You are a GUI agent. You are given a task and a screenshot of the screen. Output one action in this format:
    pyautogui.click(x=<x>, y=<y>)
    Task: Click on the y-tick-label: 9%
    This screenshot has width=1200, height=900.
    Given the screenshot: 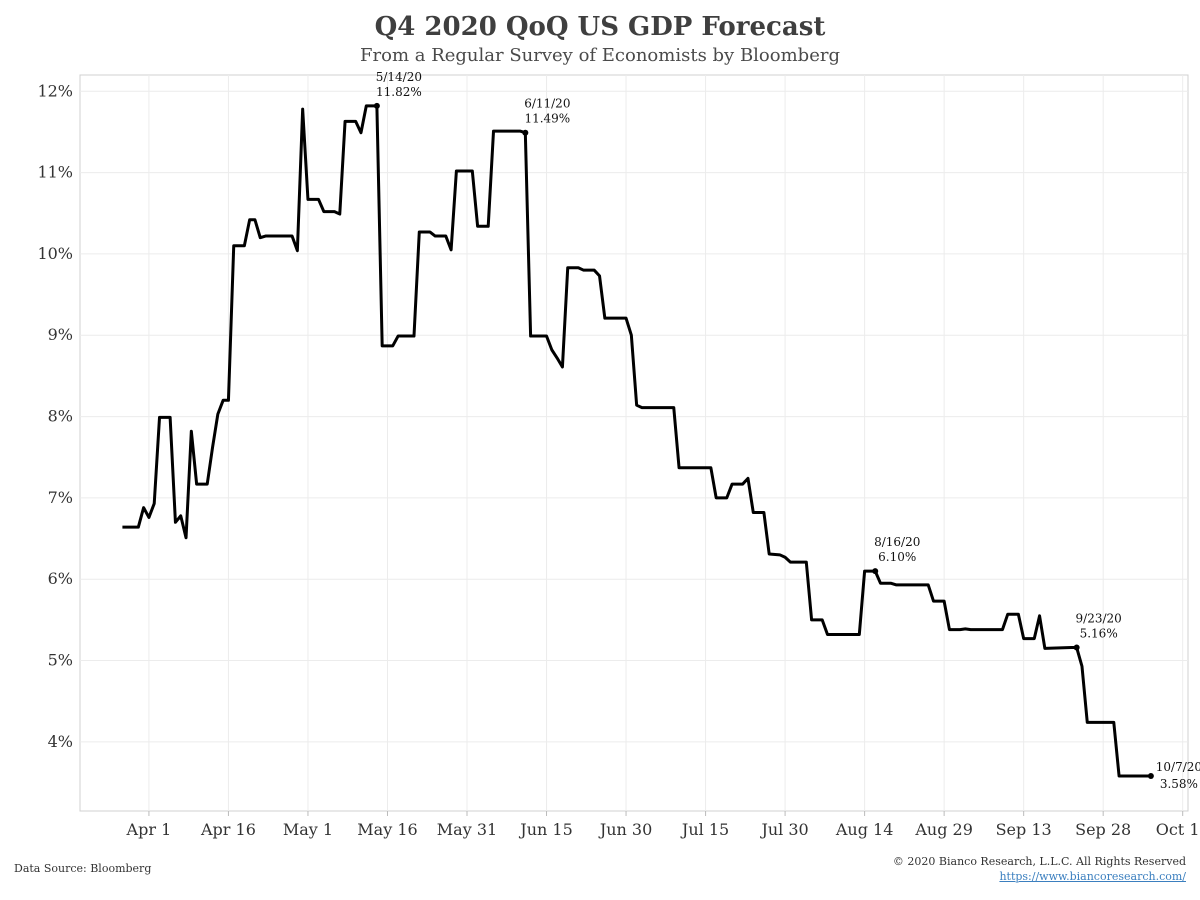 What is the action you would take?
    pyautogui.click(x=60, y=334)
    